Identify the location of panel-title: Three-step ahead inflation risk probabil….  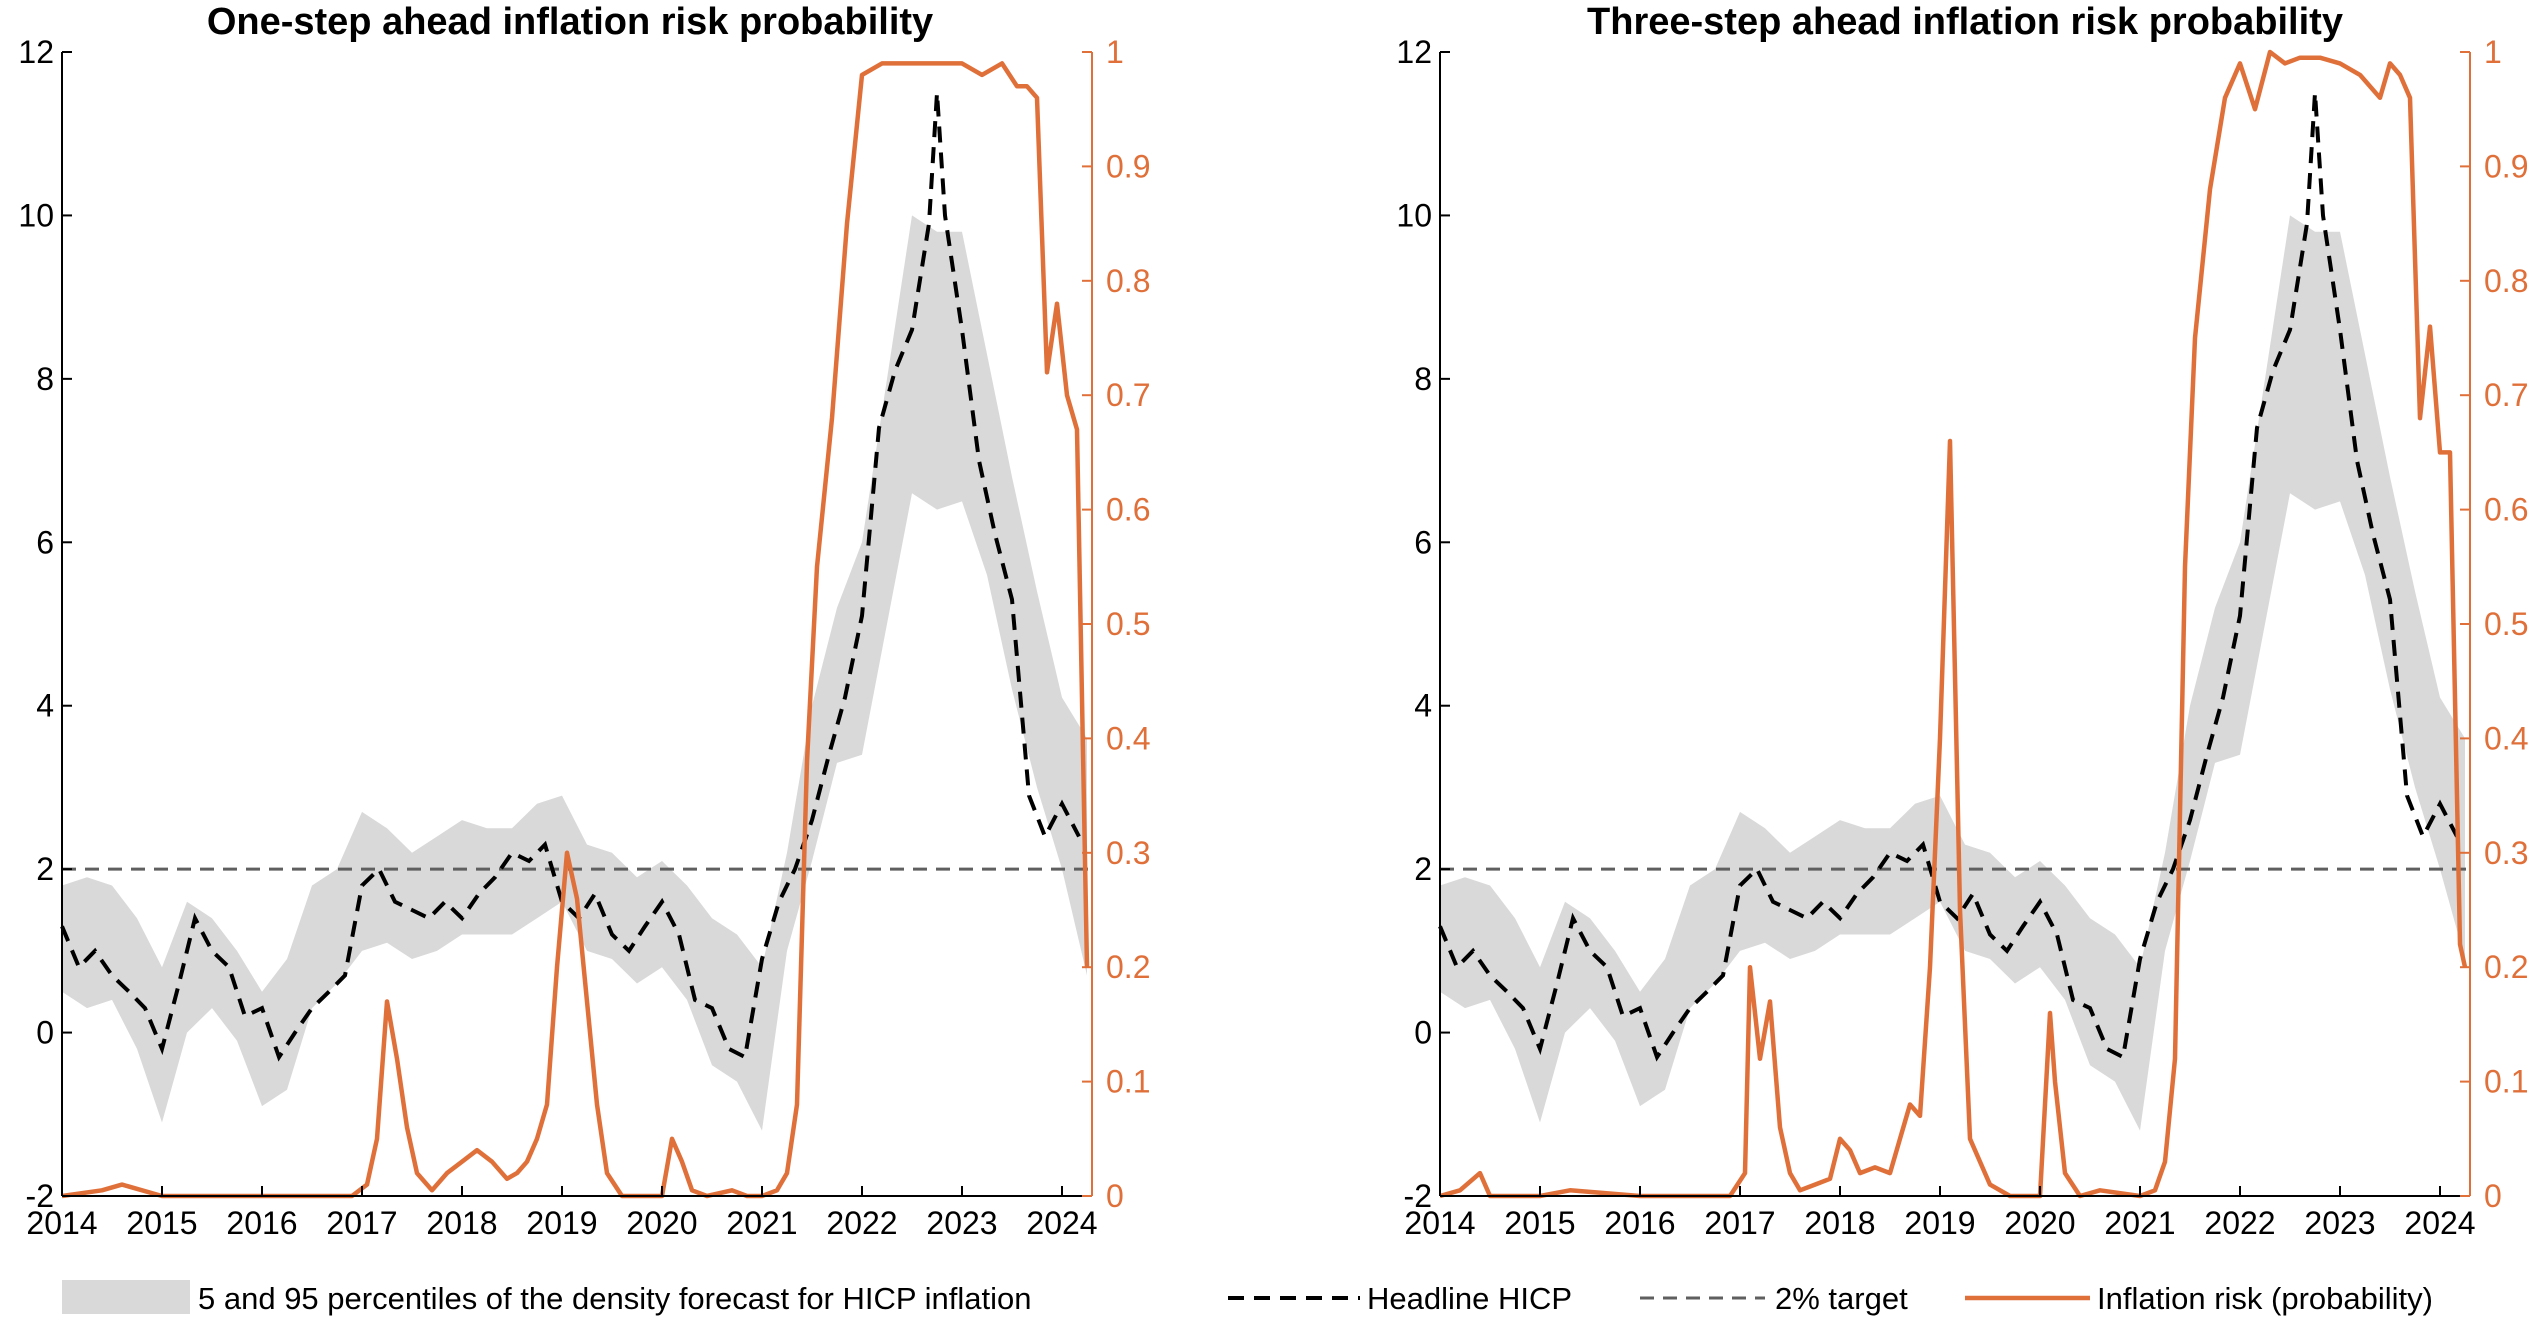
(1965, 22).